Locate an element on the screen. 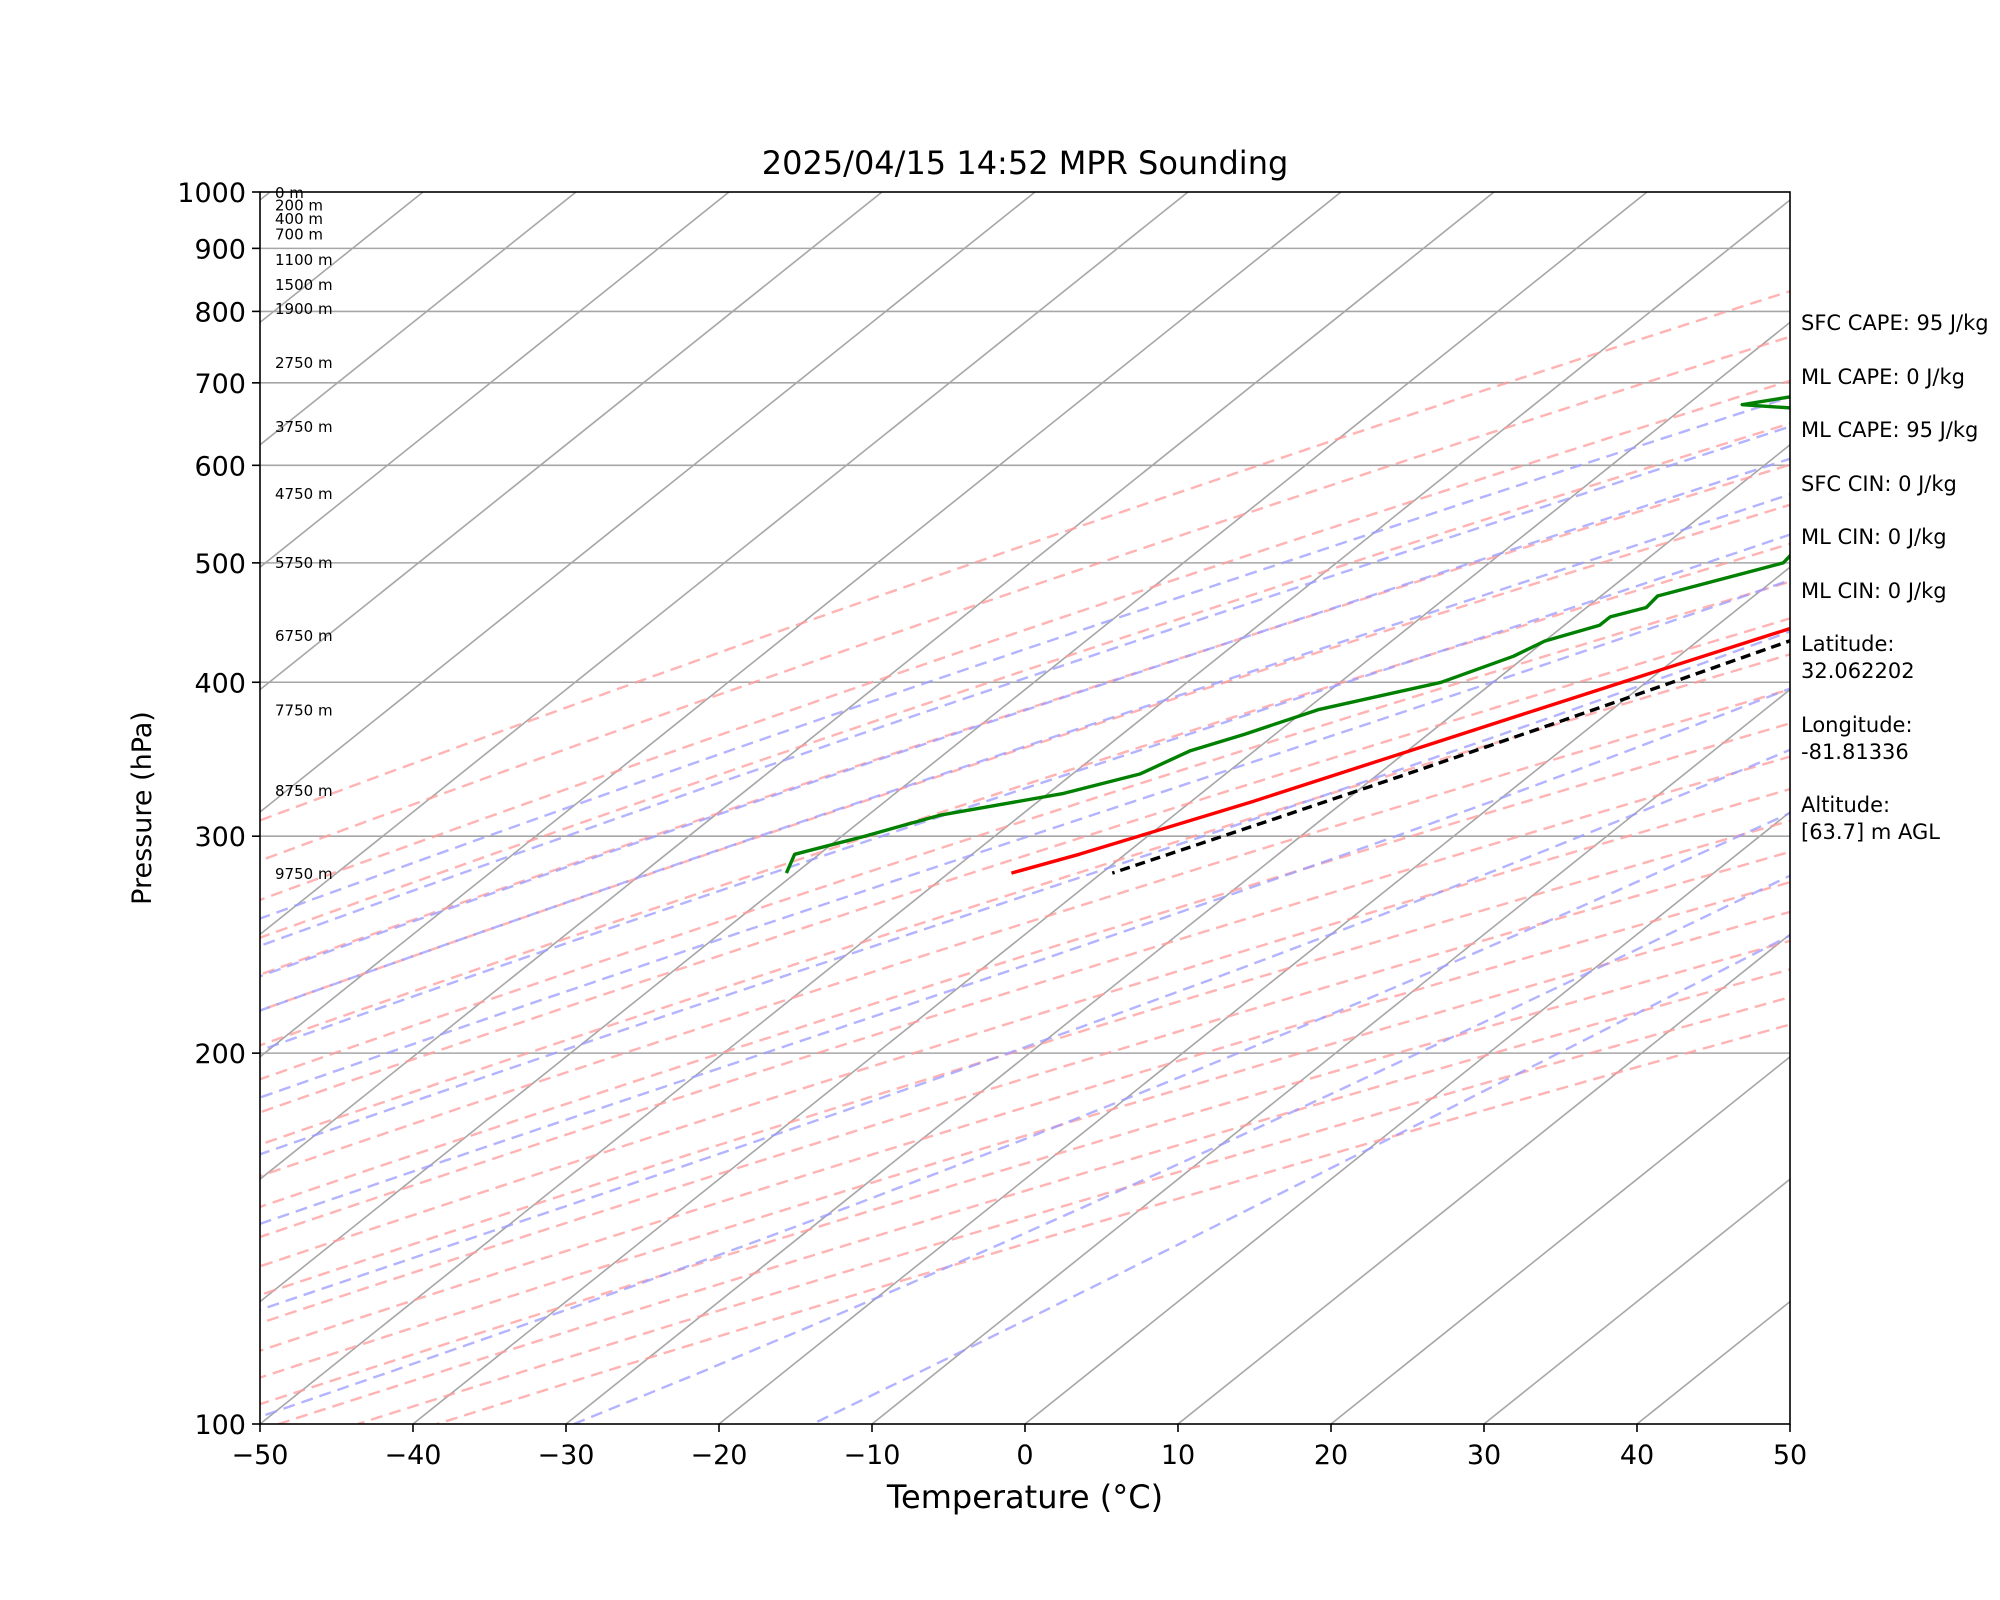 The width and height of the screenshot is (2000, 1600). height-label: 6750 m is located at coordinates (304, 636).